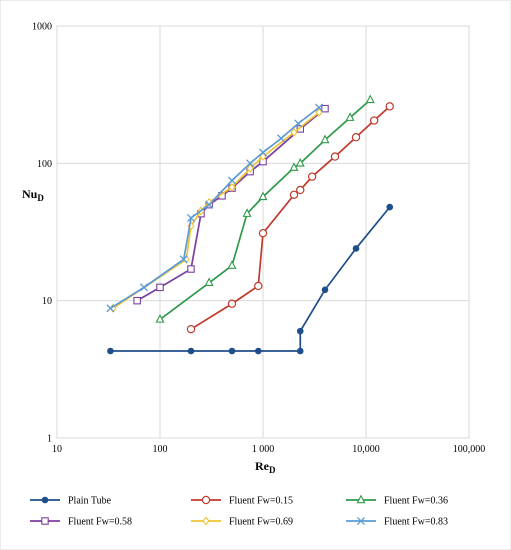 The image size is (511, 550). What do you see at coordinates (33, 195) in the screenshot?
I see `y-axis-title: NuD` at bounding box center [33, 195].